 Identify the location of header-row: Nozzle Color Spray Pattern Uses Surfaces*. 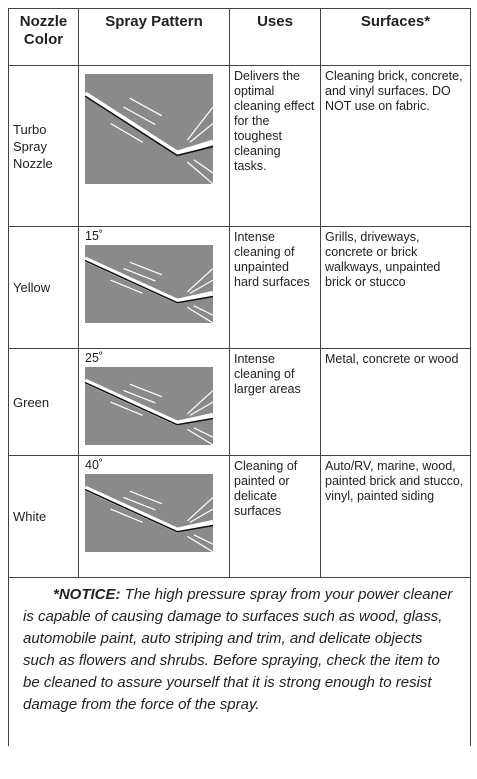
(239, 37).